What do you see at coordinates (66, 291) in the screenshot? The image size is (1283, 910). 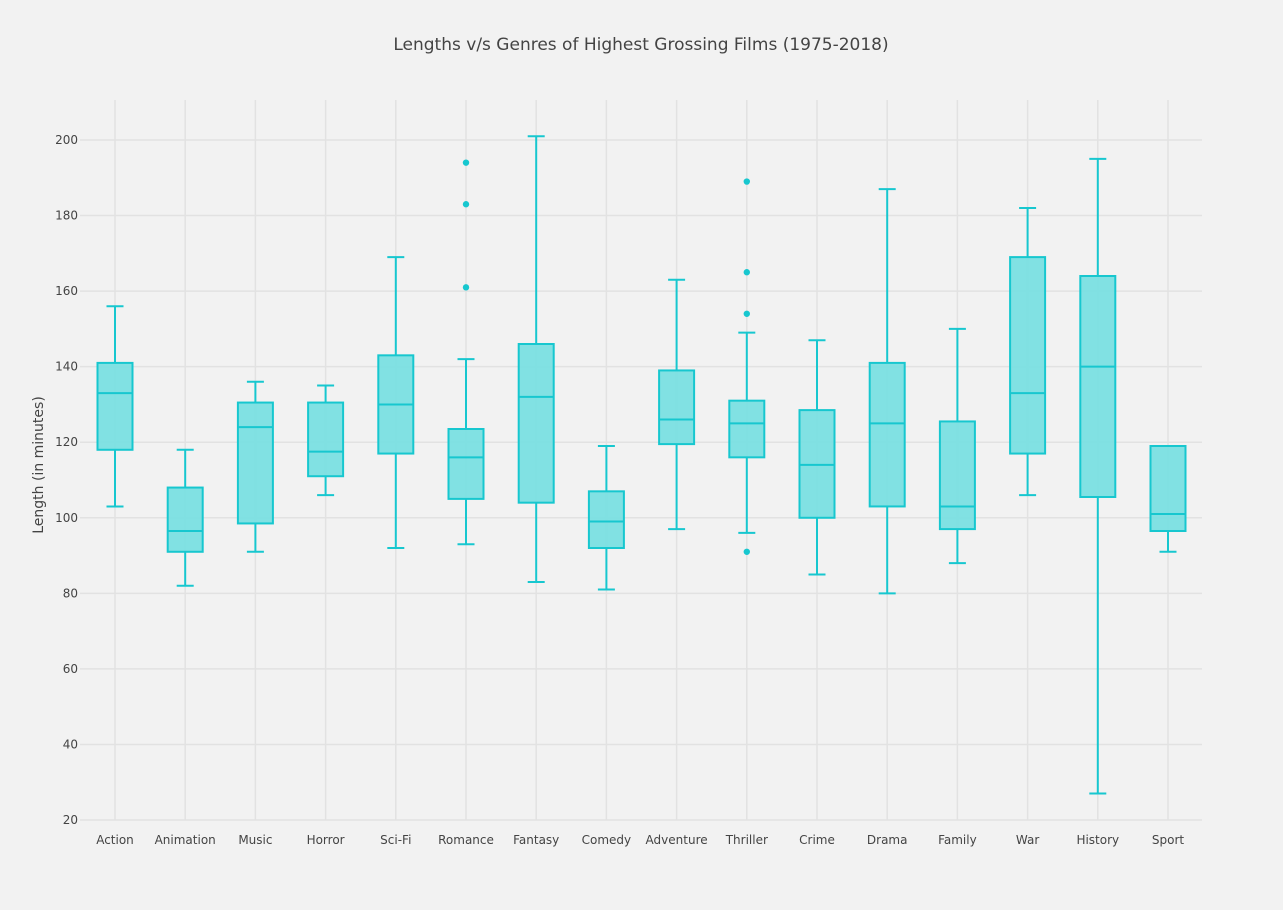 I see `y-tick-label: 160` at bounding box center [66, 291].